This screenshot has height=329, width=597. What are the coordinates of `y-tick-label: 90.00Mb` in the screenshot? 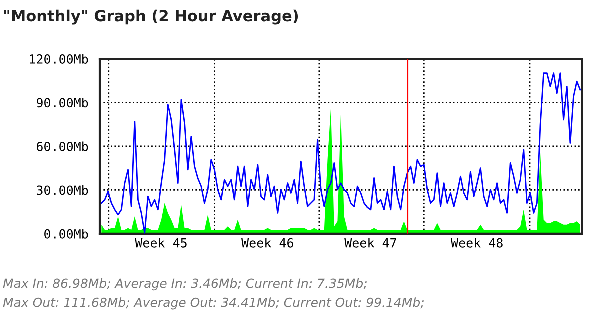 It's located at (62, 103).